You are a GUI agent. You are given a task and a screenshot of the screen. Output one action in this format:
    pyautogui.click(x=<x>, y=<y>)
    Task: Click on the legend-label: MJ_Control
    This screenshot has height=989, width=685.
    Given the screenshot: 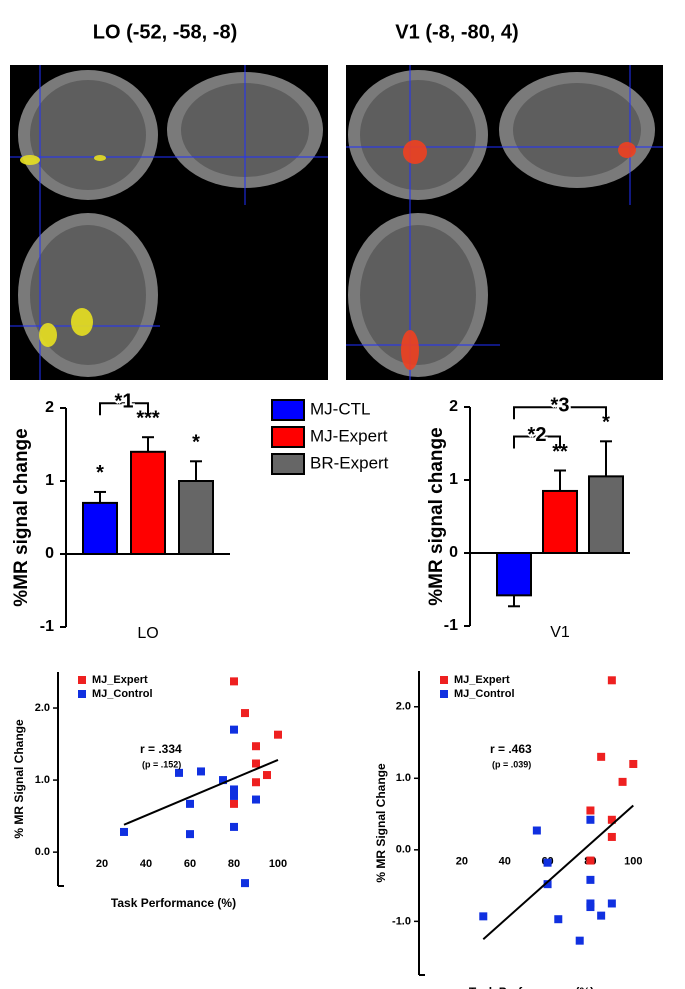 What is the action you would take?
    pyautogui.click(x=122, y=694)
    